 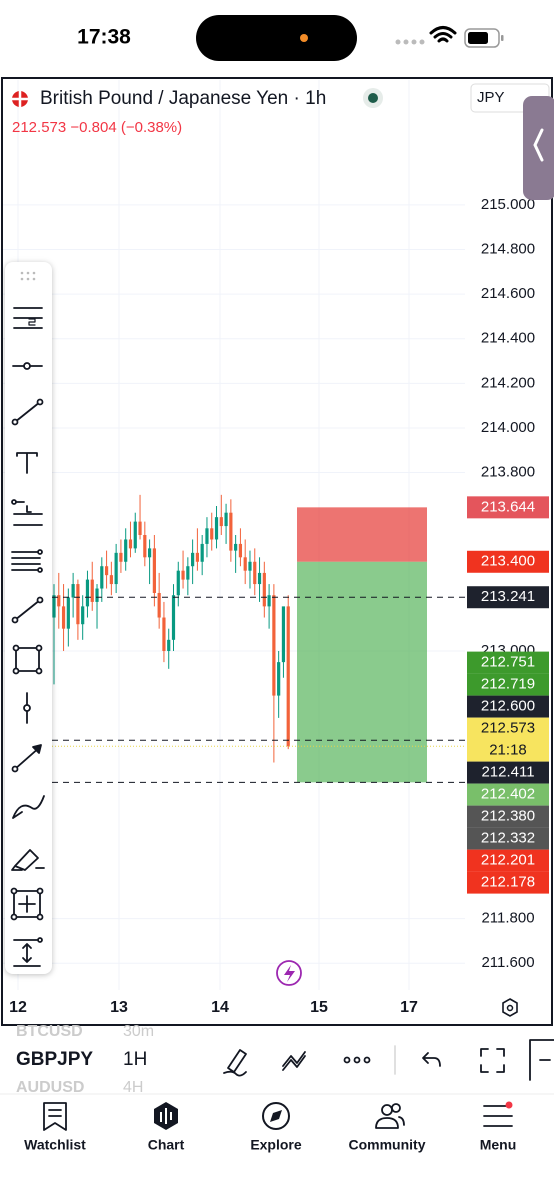 I want to click on bar-countdown: 21:18, so click(x=508, y=750).